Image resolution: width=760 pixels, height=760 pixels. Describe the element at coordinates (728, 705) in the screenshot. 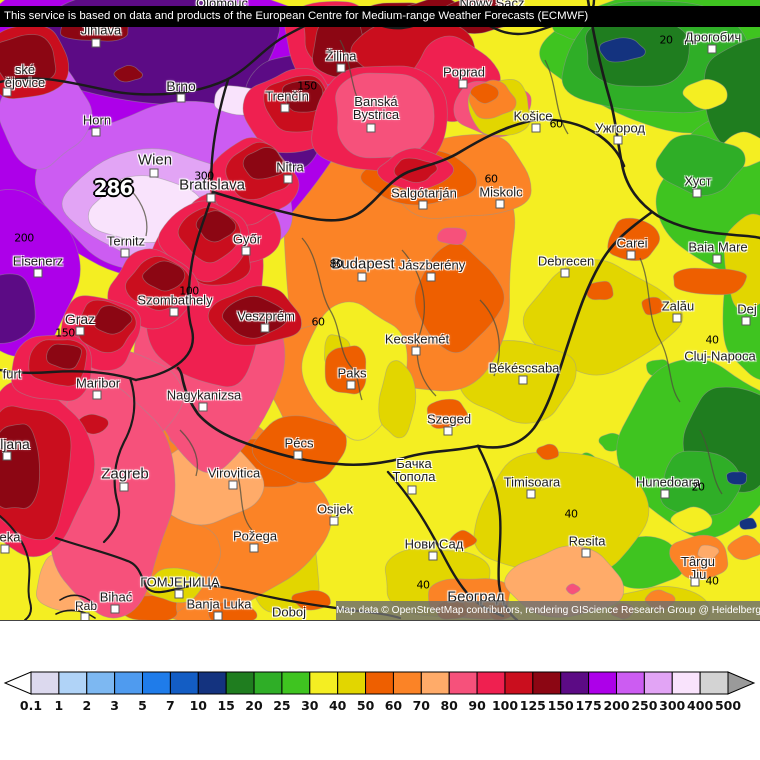

I see `scale-tick-label: 500` at that location.